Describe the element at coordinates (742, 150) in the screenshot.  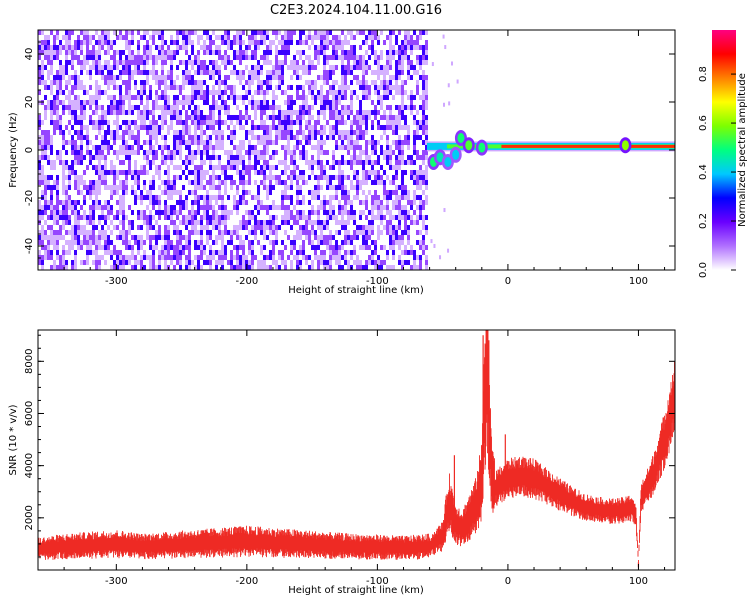
I see `colorbar-label: Normalized spectral amplitude` at that location.